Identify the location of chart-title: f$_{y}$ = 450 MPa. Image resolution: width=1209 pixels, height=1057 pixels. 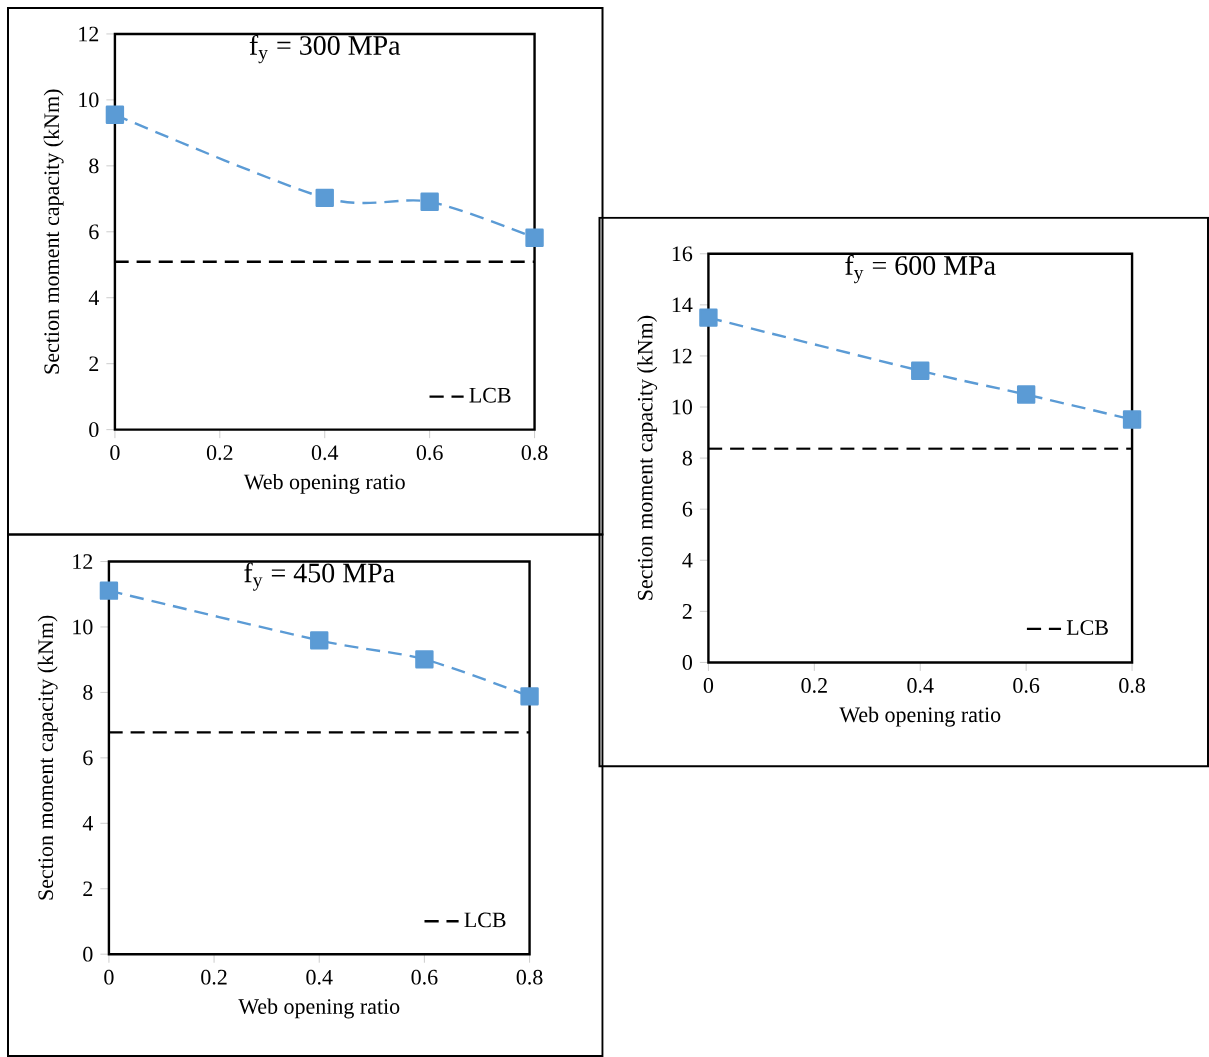
(319, 576).